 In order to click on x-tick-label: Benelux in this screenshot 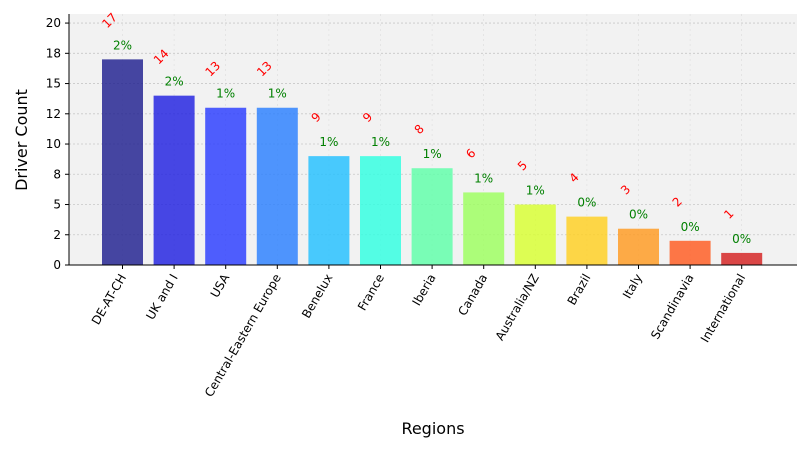, I will do `click(317, 296)`.